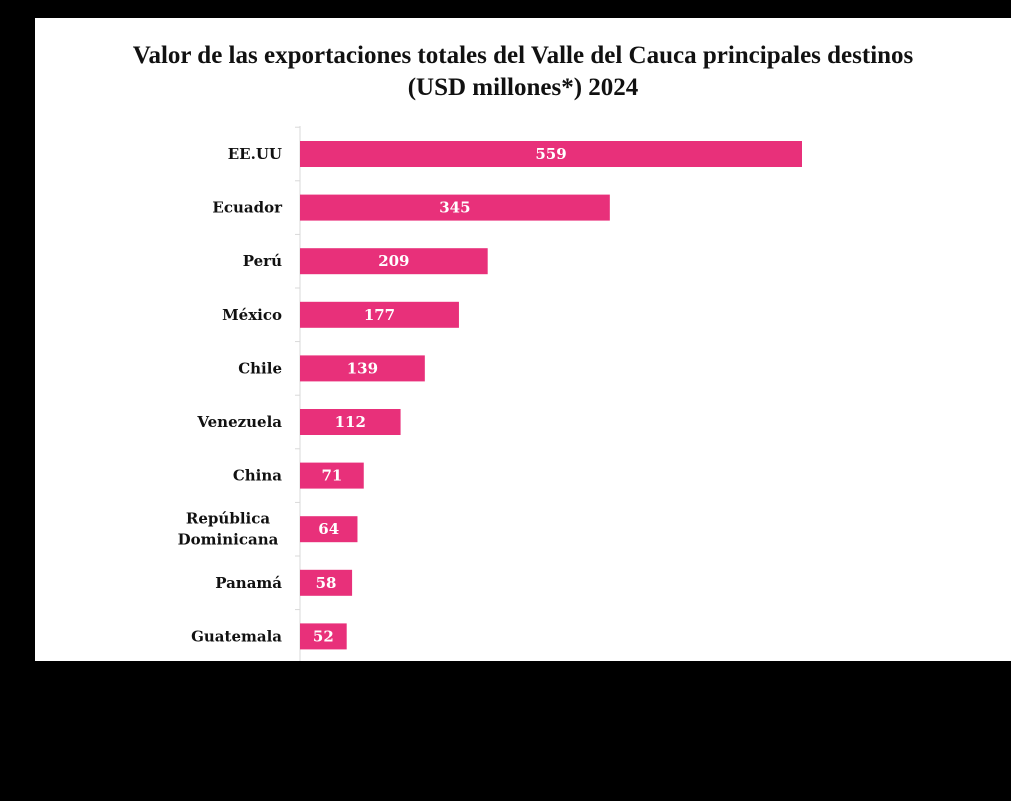 The width and height of the screenshot is (1011, 801). What do you see at coordinates (248, 583) in the screenshot?
I see `category-tick-label: Panamá` at bounding box center [248, 583].